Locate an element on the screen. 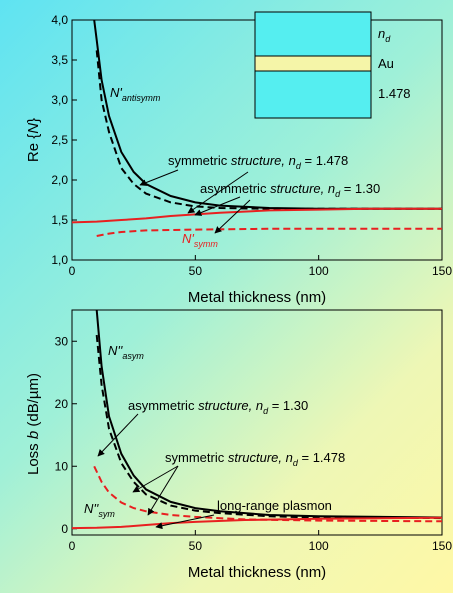 This screenshot has width=453, height=598. bottom-y-tick-label: 10 is located at coordinates (62, 466).